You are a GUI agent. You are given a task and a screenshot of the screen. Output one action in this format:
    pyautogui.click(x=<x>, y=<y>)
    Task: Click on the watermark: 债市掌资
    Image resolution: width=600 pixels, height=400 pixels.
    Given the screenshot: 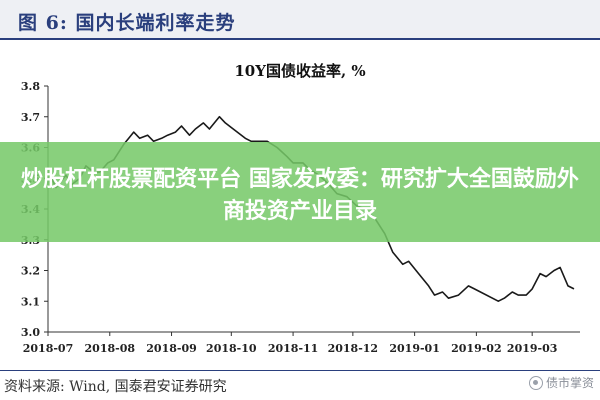 What is the action you would take?
    pyautogui.click(x=561, y=382)
    